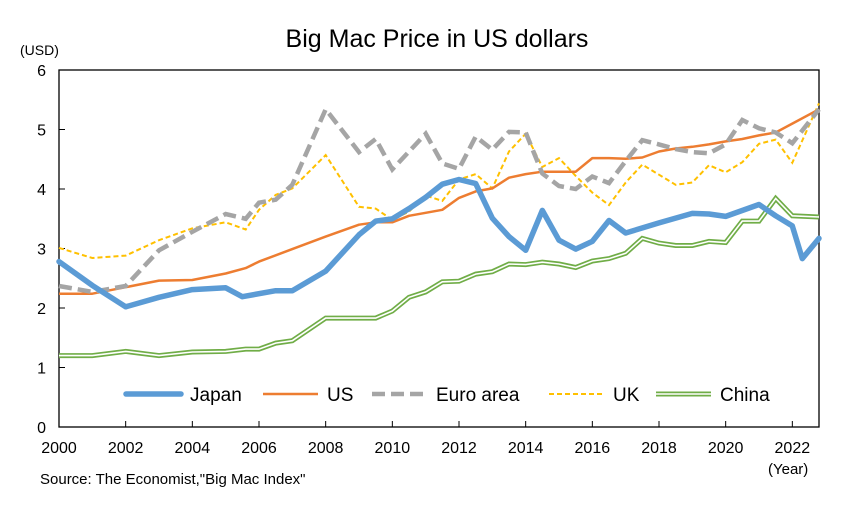 The height and width of the screenshot is (507, 858). Describe the element at coordinates (626, 395) in the screenshot. I see `legend-label-uk: UK` at that location.